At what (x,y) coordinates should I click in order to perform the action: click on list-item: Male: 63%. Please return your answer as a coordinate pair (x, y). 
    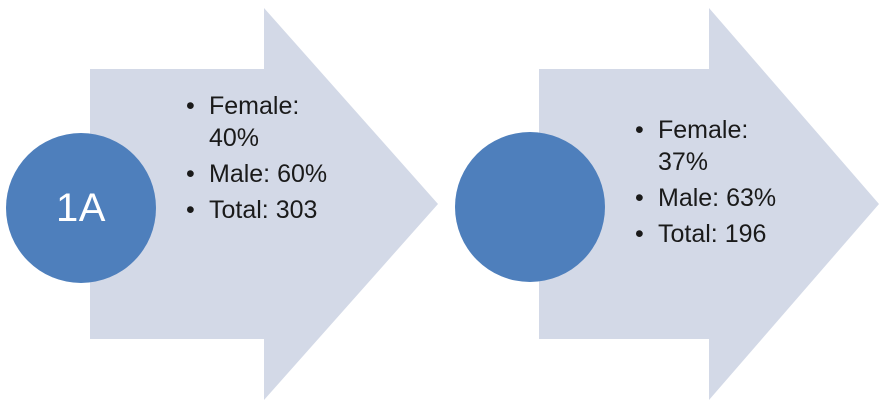
    Looking at the image, I should click on (718, 198).